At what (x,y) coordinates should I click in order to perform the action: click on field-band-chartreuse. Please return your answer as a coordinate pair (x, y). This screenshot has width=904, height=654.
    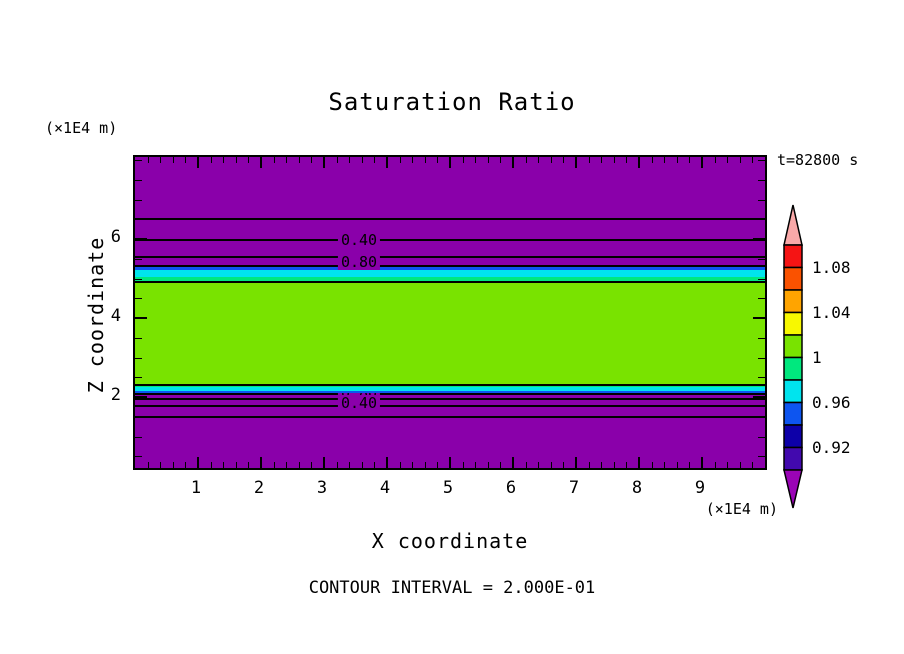
    Looking at the image, I should click on (450, 333).